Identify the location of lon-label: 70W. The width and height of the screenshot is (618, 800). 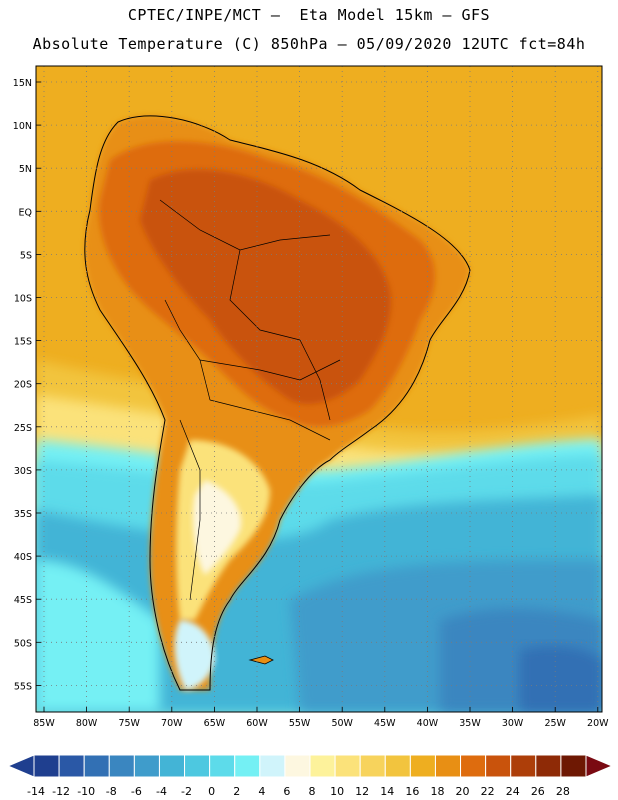
(172, 723).